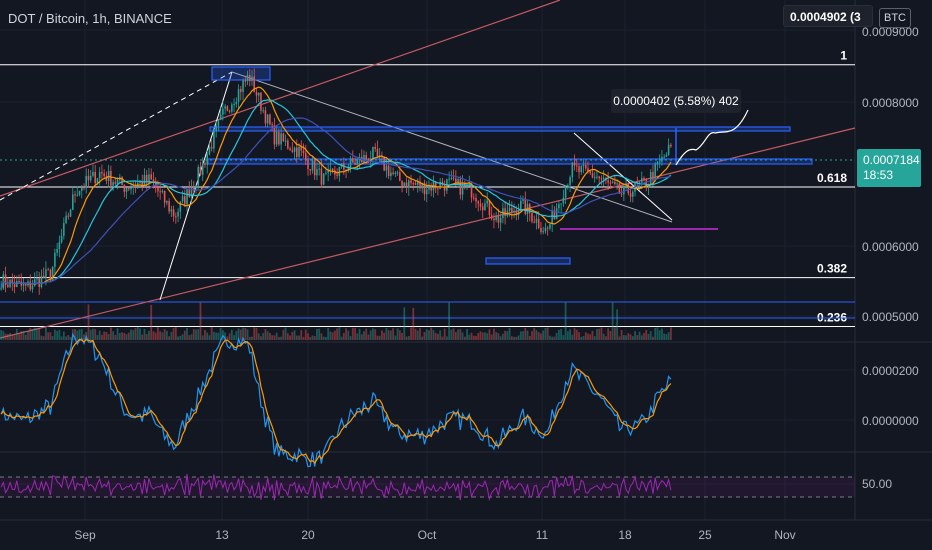 This screenshot has height=550, width=932. Describe the element at coordinates (90, 18) in the screenshot. I see `symbol-title: DOT / Bitcoin, 1h, BINANCE` at that location.